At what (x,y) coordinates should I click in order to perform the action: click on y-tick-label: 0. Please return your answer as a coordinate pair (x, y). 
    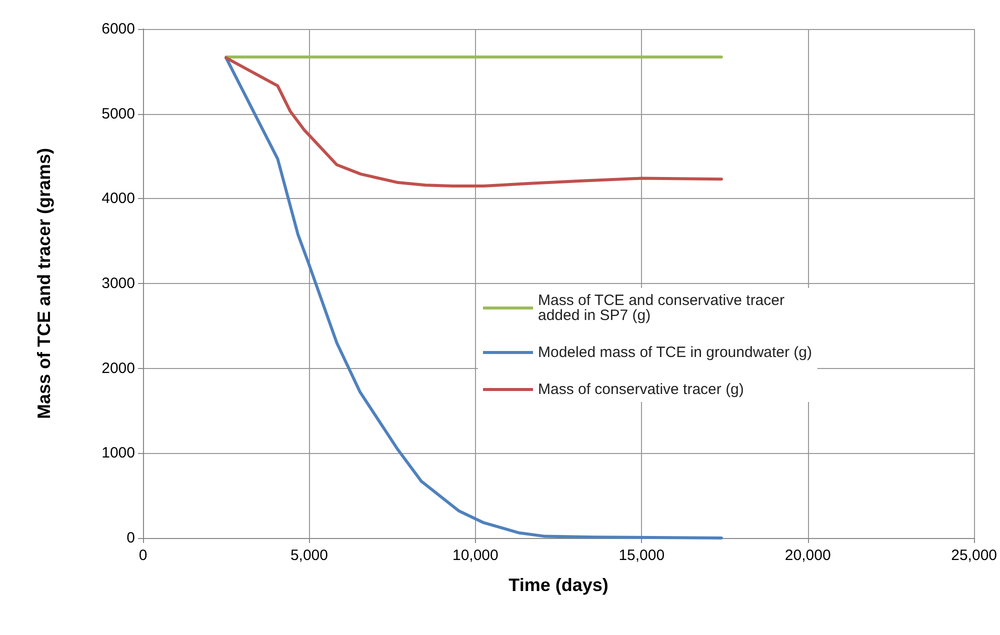
    Looking at the image, I should click on (130, 538).